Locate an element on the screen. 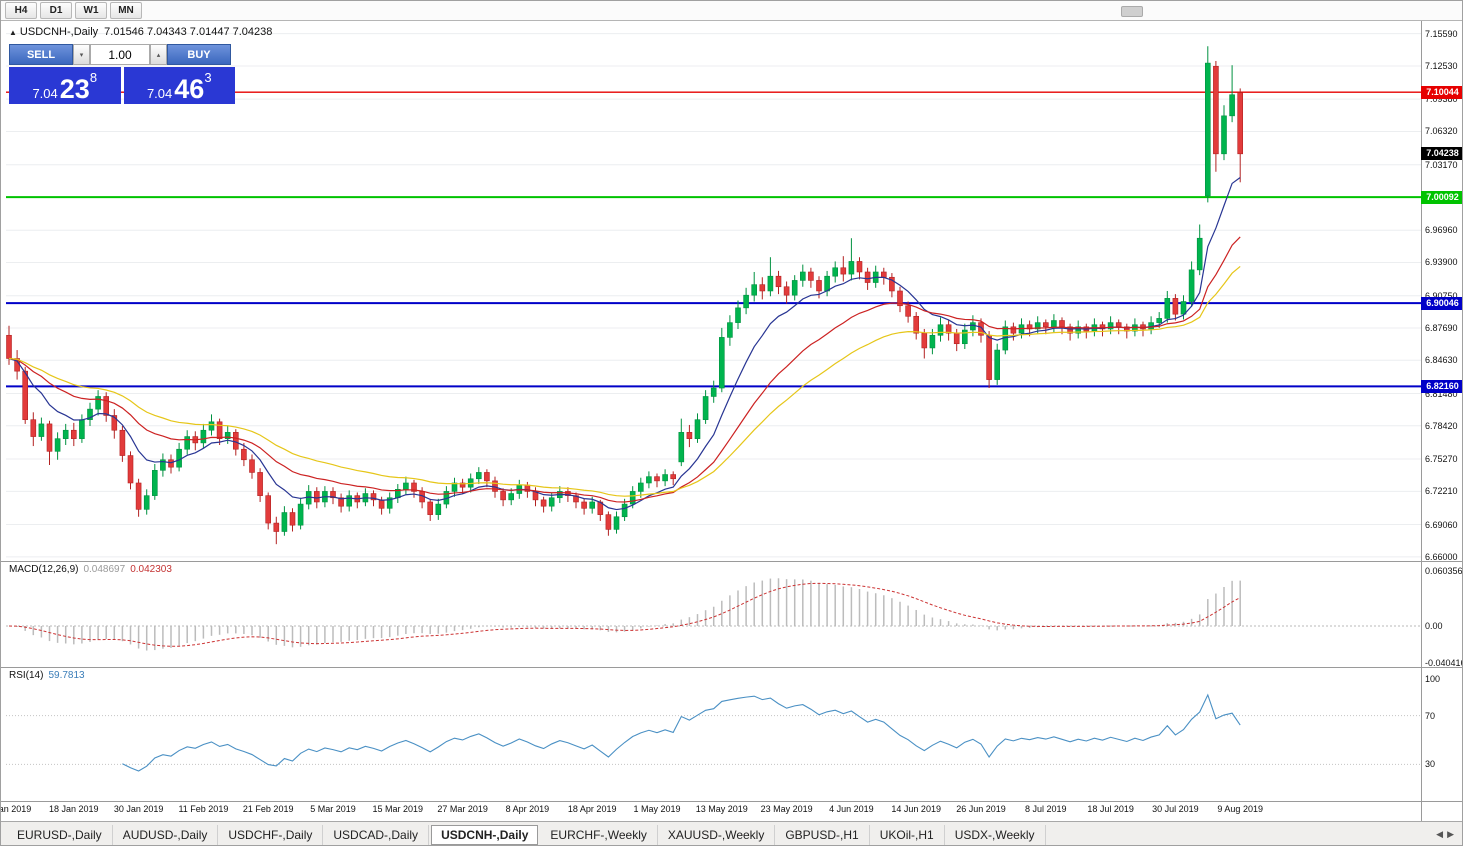 Image resolution: width=1463 pixels, height=846 pixels. timeframe-toolbar: H4 D1 W1 MN is located at coordinates (731, 11).